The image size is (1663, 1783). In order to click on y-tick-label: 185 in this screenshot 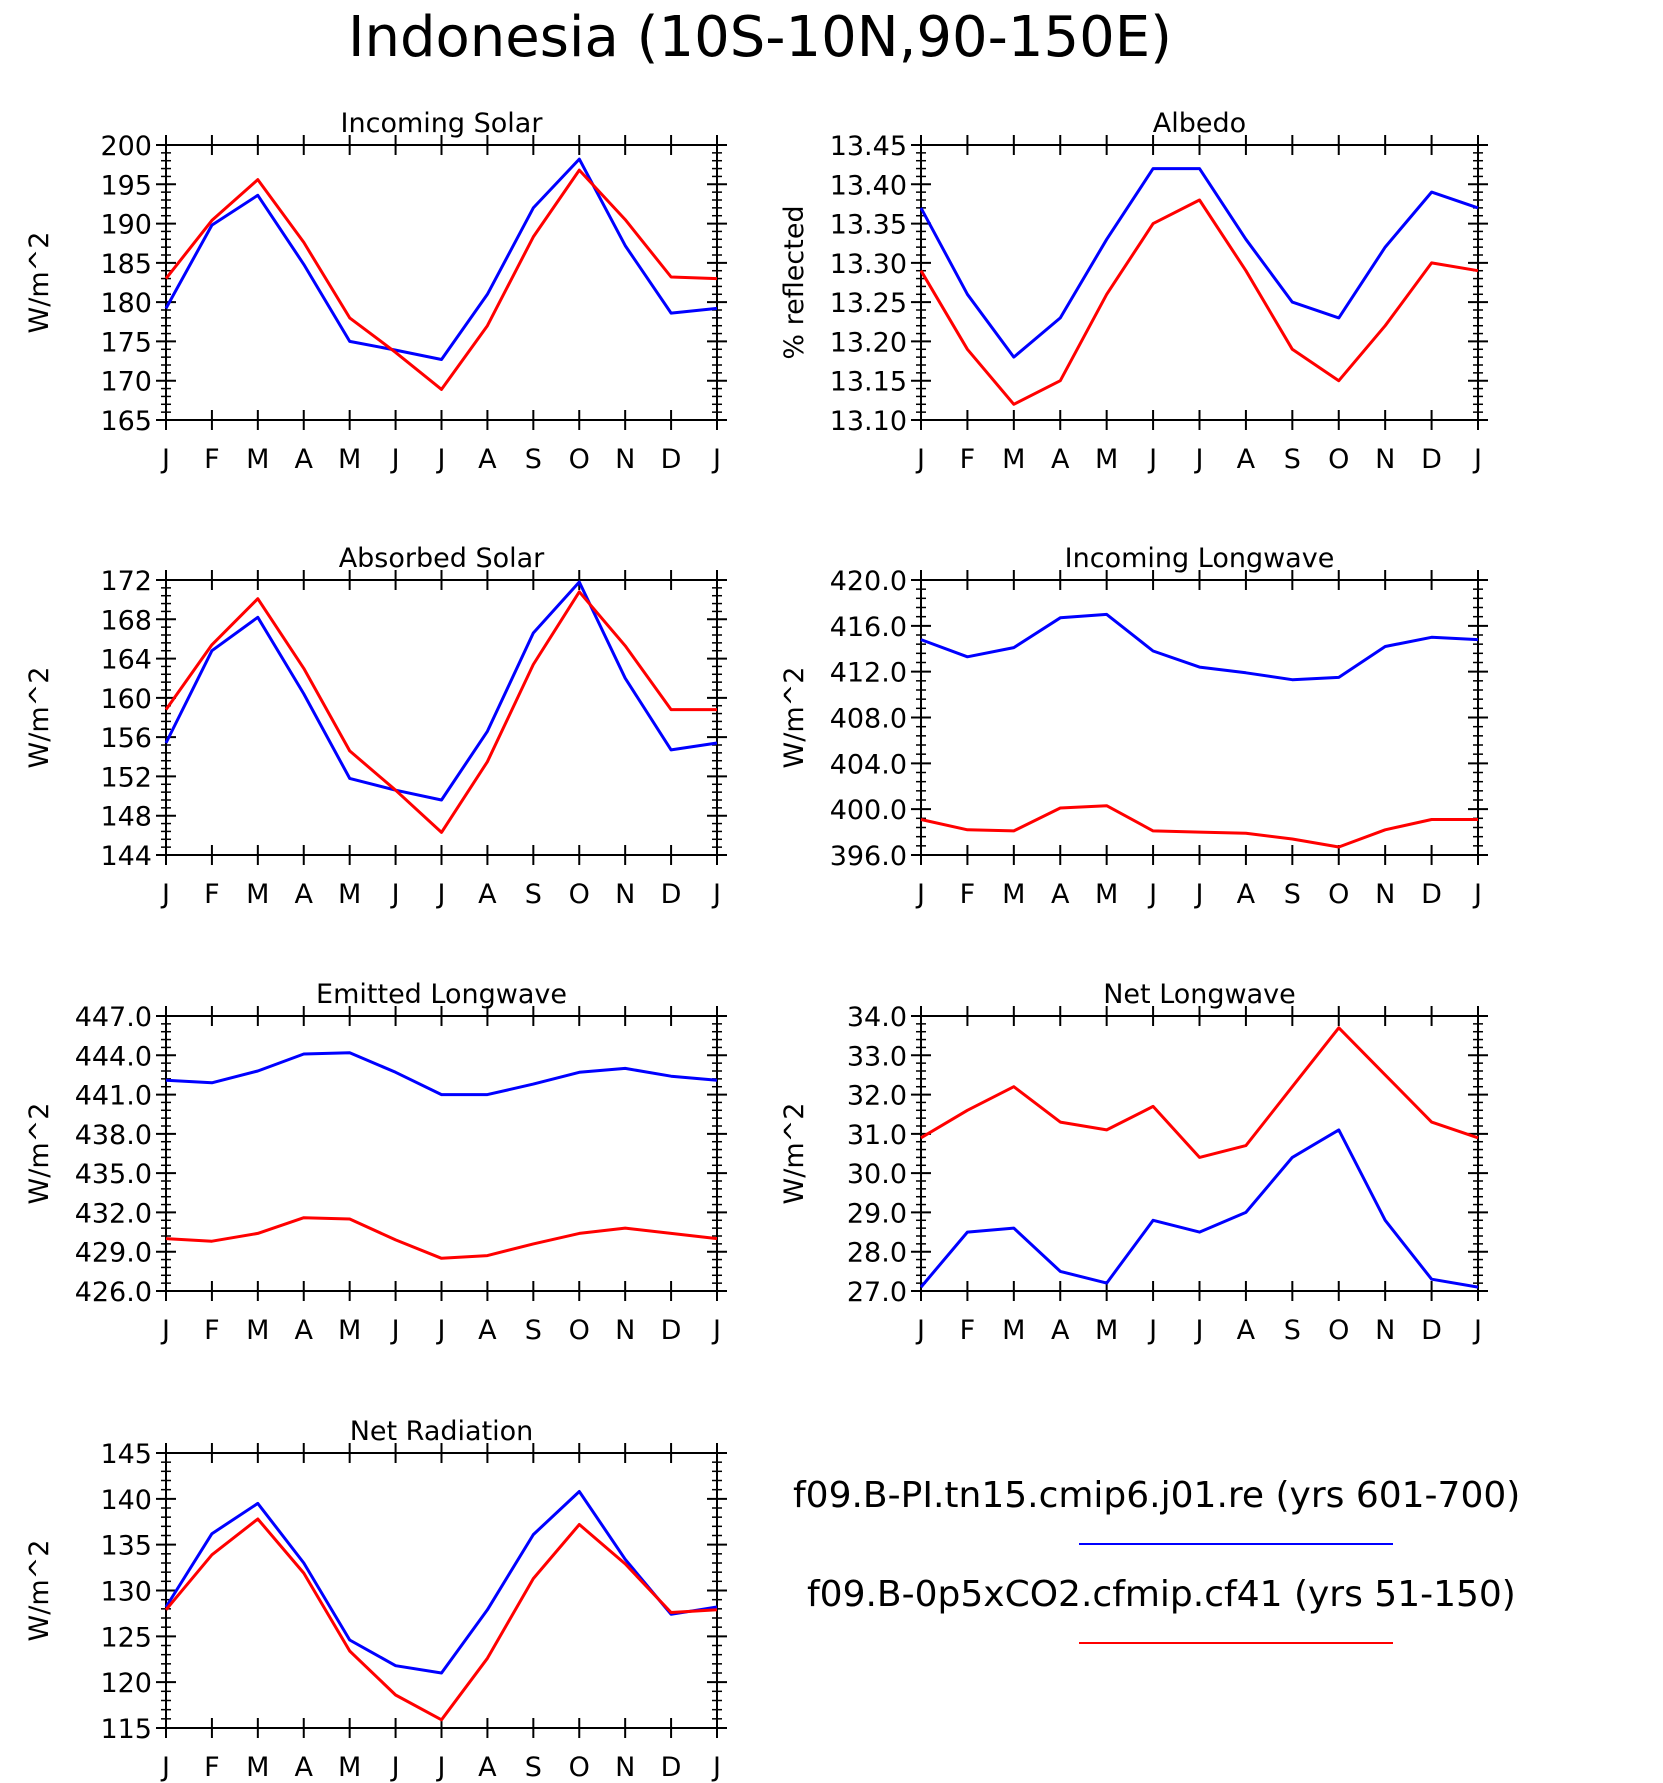, I will do `click(126, 264)`.